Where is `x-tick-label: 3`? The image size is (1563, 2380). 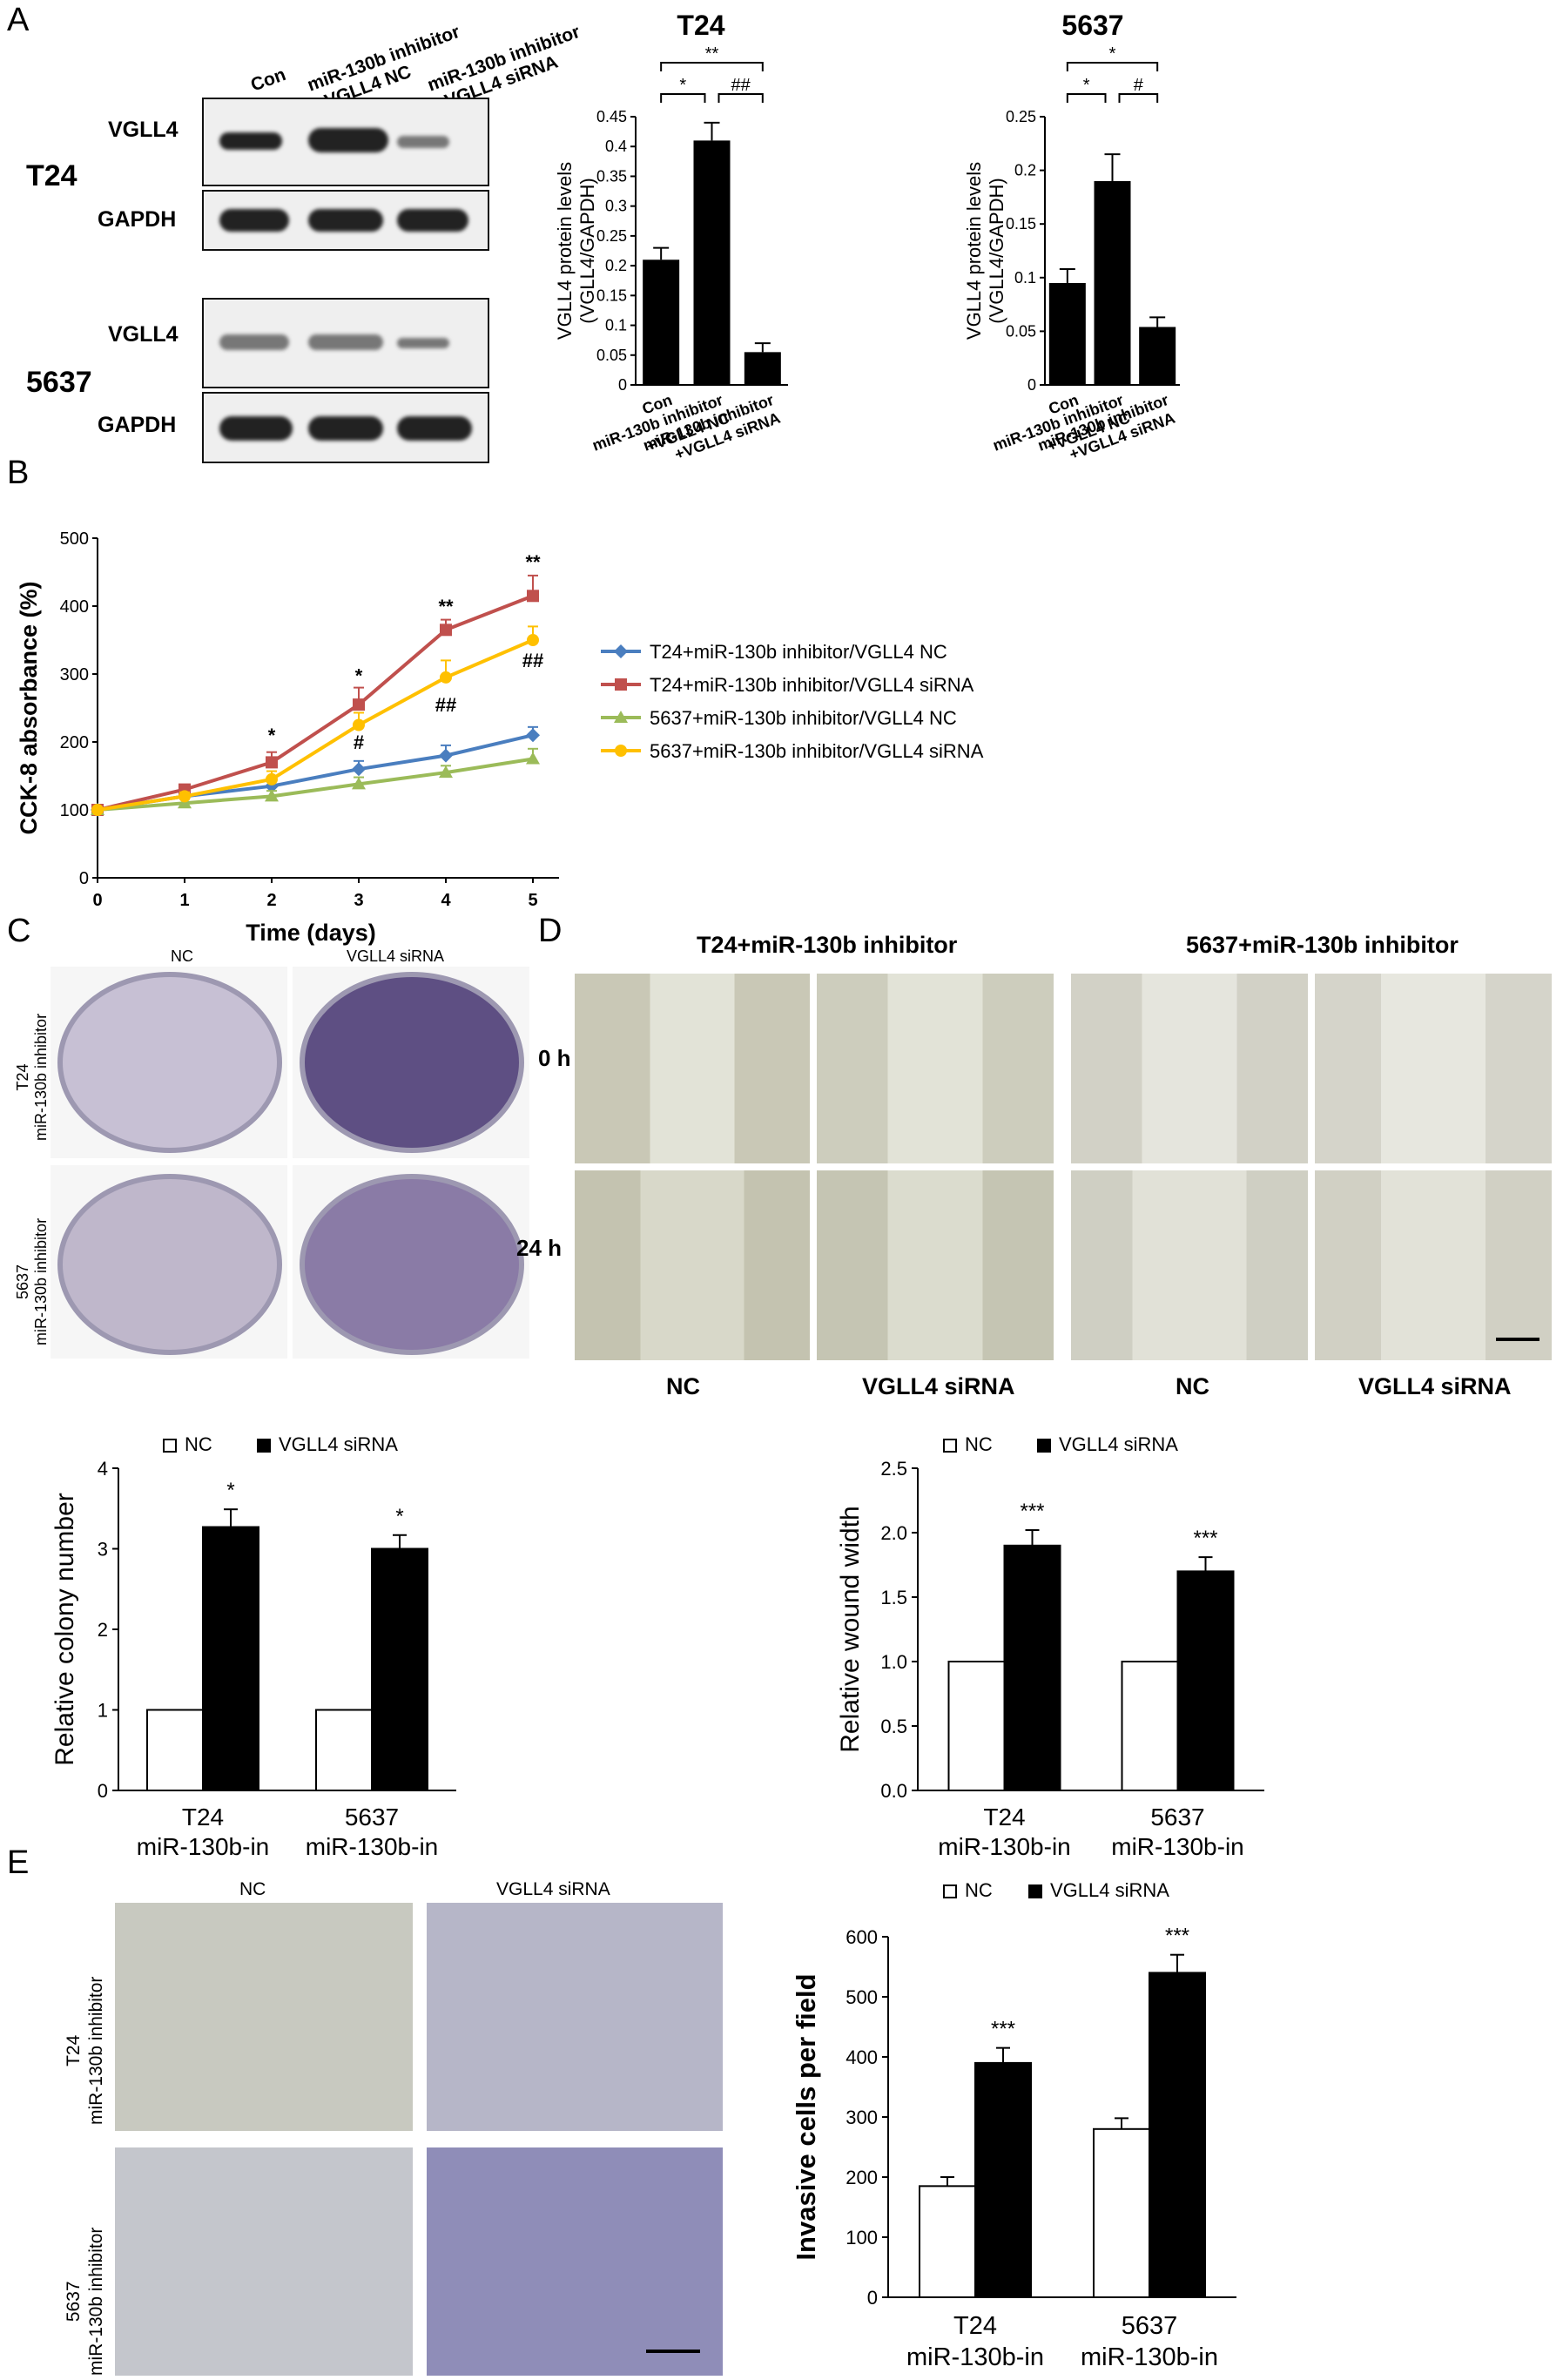
x-tick-label: 3 is located at coordinates (358, 900).